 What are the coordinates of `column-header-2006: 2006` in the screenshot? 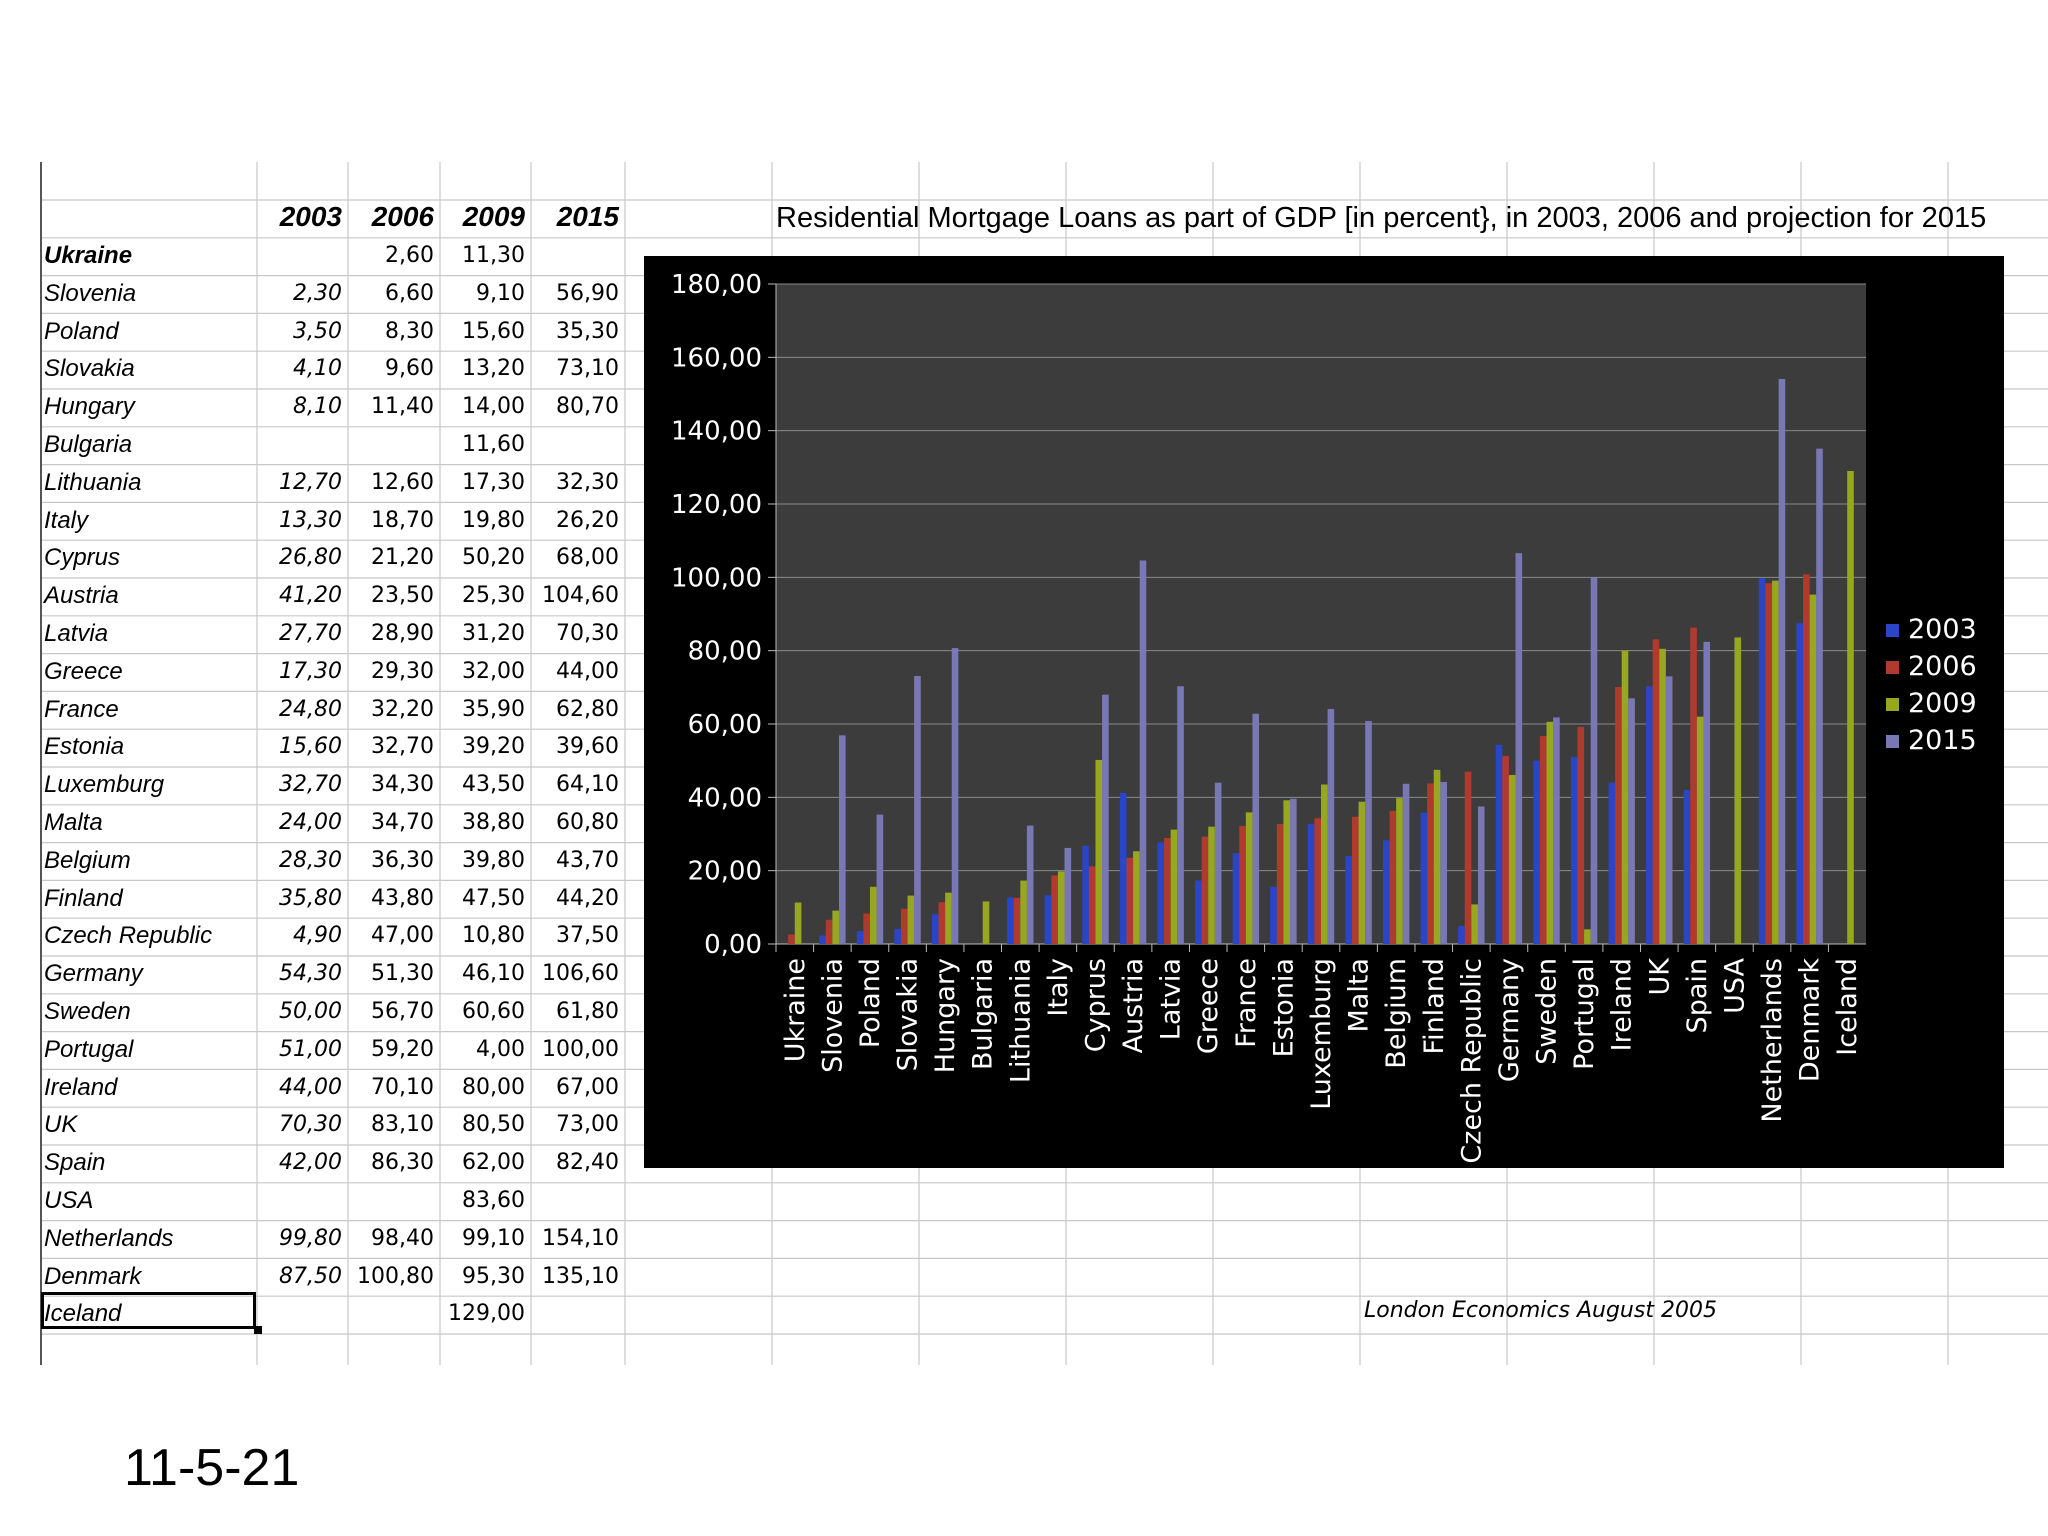 It's located at (402, 216).